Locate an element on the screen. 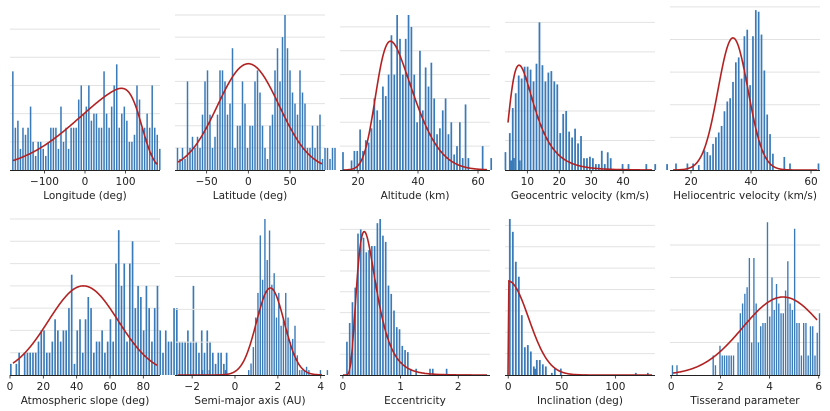 This screenshot has width=830, height=411. x-tick-label: 0 is located at coordinates (508, 387).